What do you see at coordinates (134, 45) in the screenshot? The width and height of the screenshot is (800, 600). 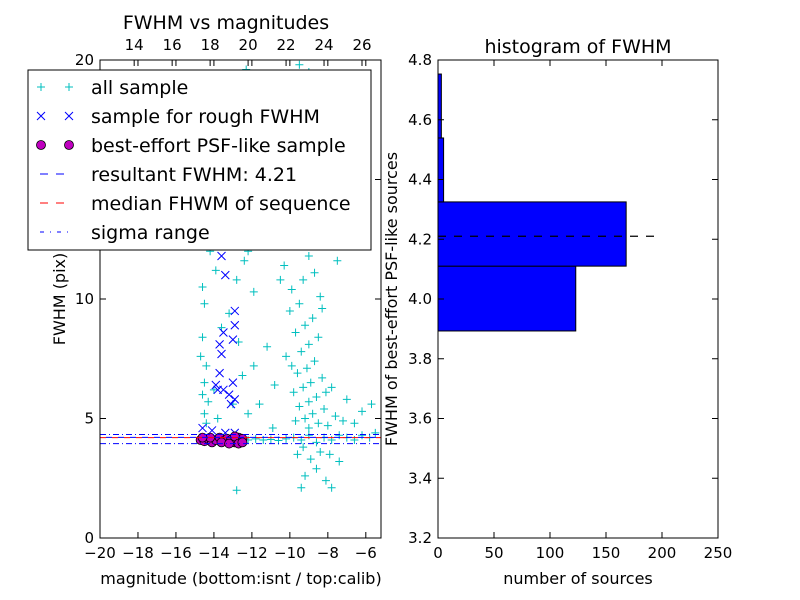 I see `top-x-tick-label: 14` at bounding box center [134, 45].